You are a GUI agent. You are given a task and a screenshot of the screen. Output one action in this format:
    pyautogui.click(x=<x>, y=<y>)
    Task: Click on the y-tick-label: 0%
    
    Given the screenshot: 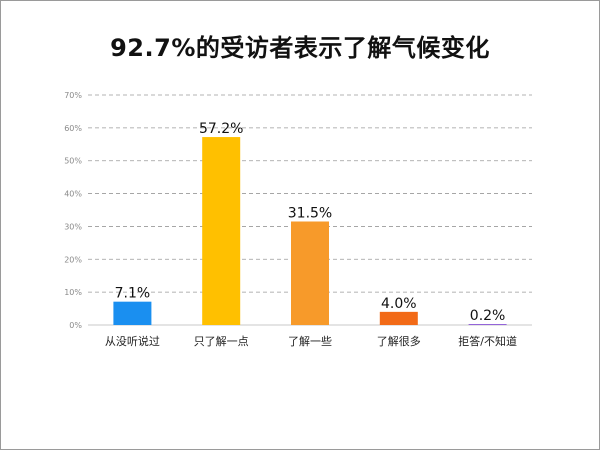 What is the action you would take?
    pyautogui.click(x=75, y=325)
    